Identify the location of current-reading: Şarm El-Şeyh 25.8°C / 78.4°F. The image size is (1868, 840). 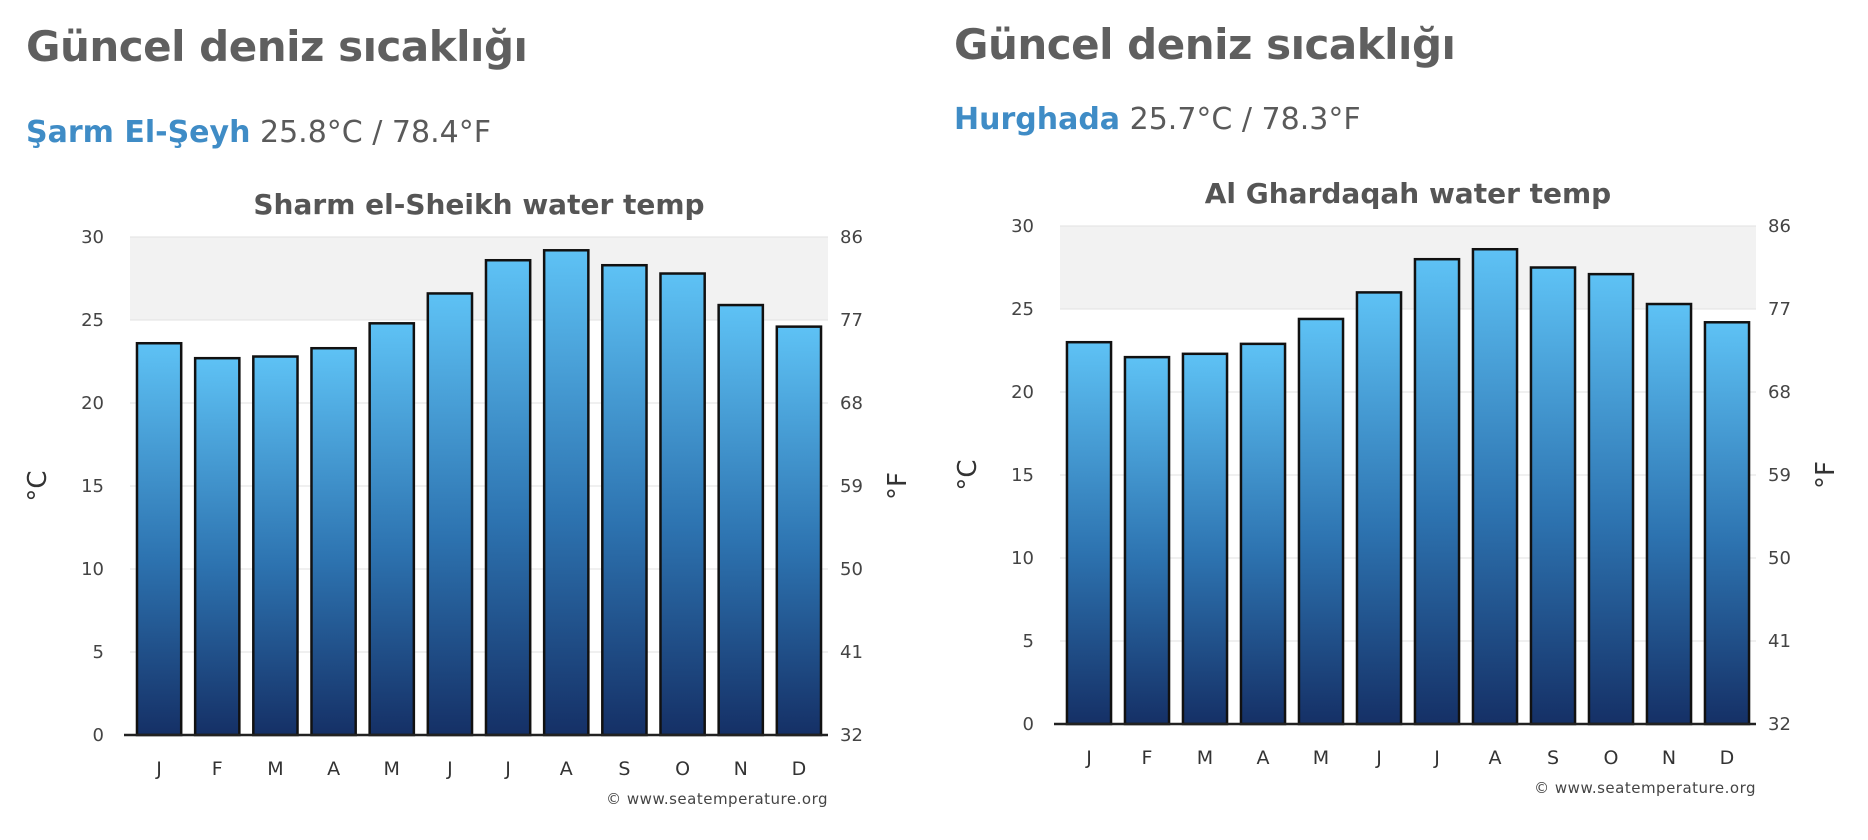
(258, 132).